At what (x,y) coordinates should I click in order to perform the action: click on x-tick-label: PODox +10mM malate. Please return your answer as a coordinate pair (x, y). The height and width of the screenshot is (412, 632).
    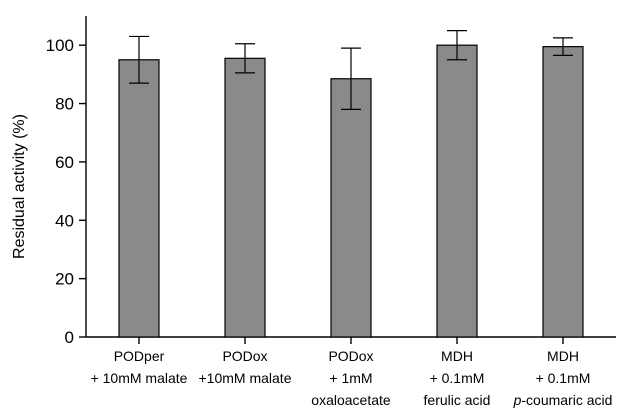
    Looking at the image, I should click on (245, 367).